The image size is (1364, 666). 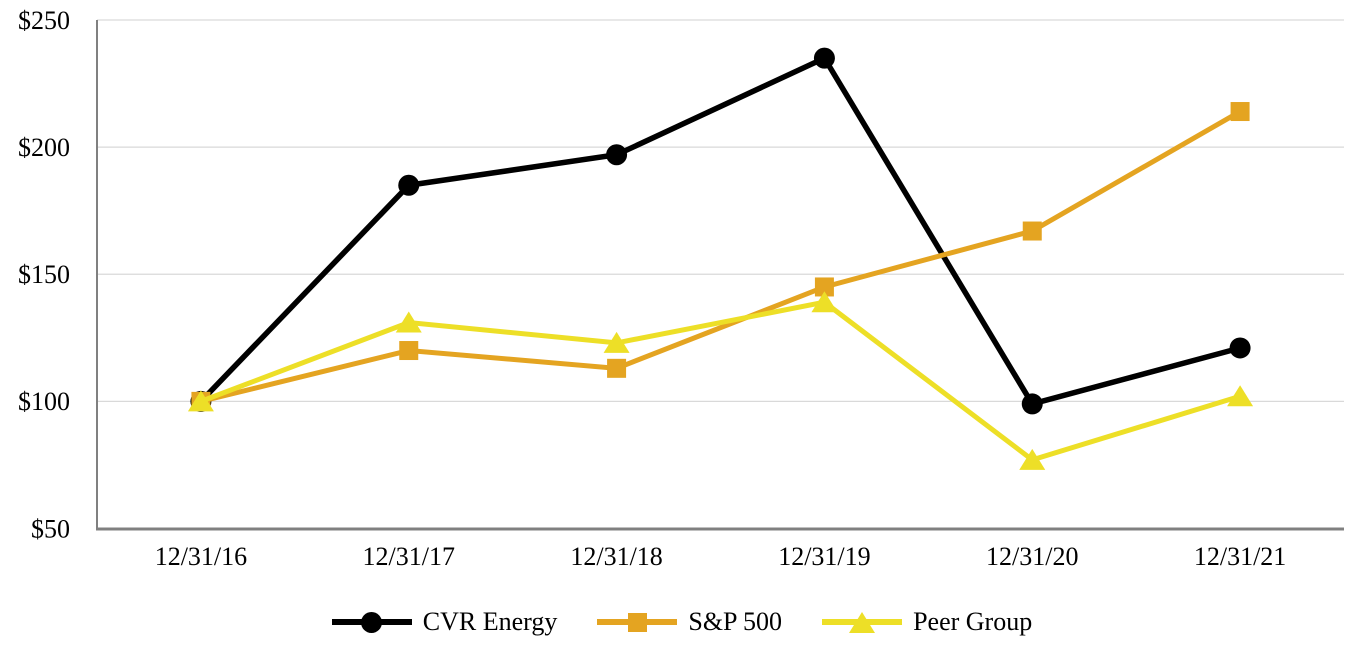 What do you see at coordinates (44, 147) in the screenshot?
I see `y-tick-label: $200` at bounding box center [44, 147].